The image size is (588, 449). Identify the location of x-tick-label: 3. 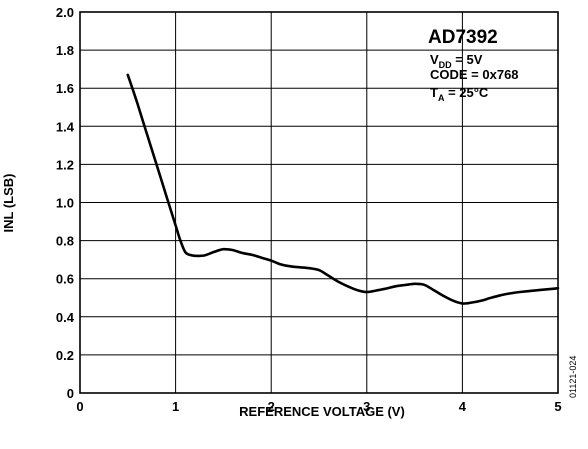
(366, 406).